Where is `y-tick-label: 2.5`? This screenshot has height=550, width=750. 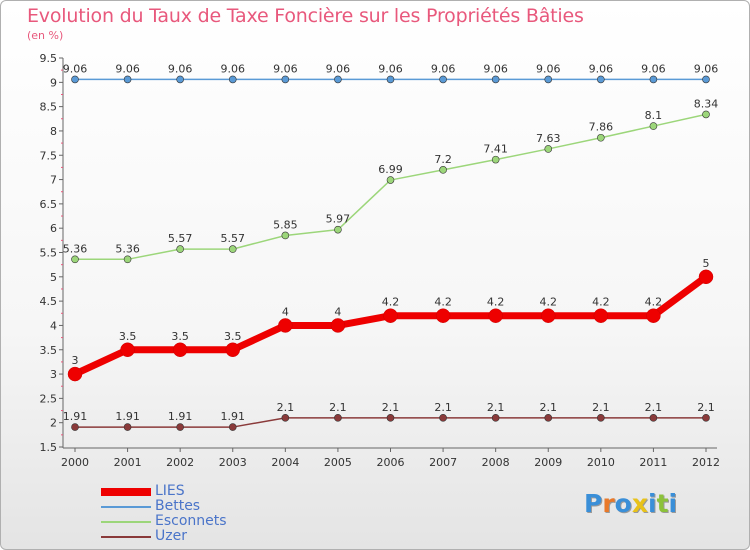 y-tick-label: 2.5 is located at coordinates (49, 398).